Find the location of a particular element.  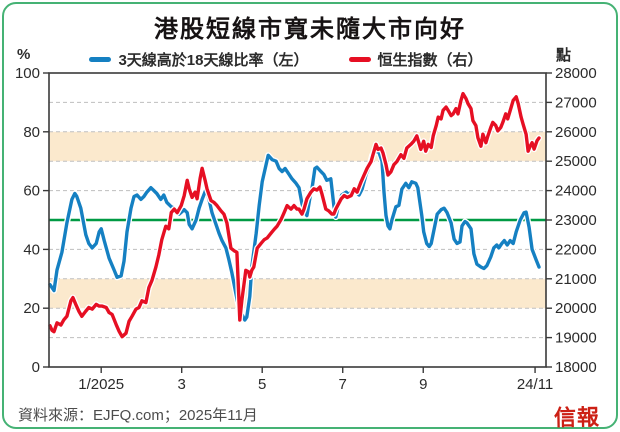

x-axis-tick-label: 5 is located at coordinates (262, 384).